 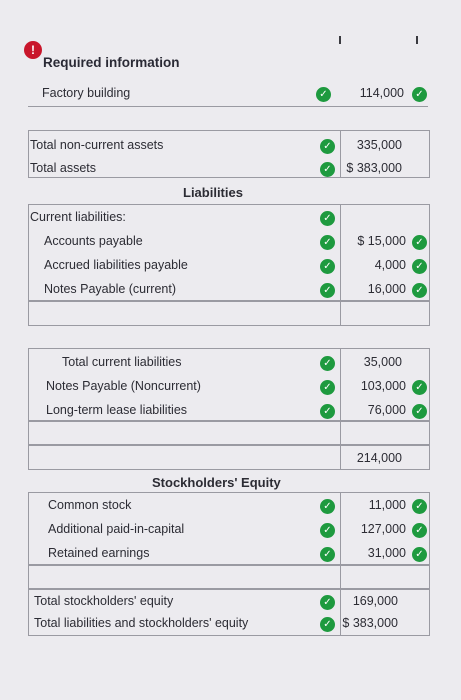 What do you see at coordinates (111, 62) in the screenshot?
I see `page-title: Required information` at bounding box center [111, 62].